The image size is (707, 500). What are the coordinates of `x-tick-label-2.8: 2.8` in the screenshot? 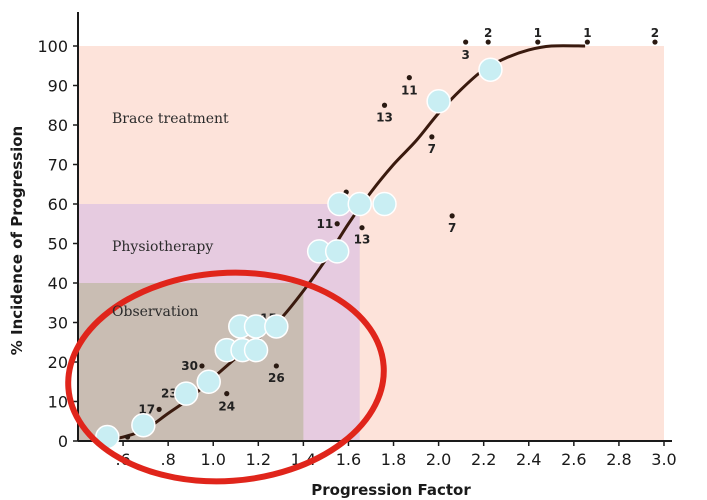 It's located at (618, 459).